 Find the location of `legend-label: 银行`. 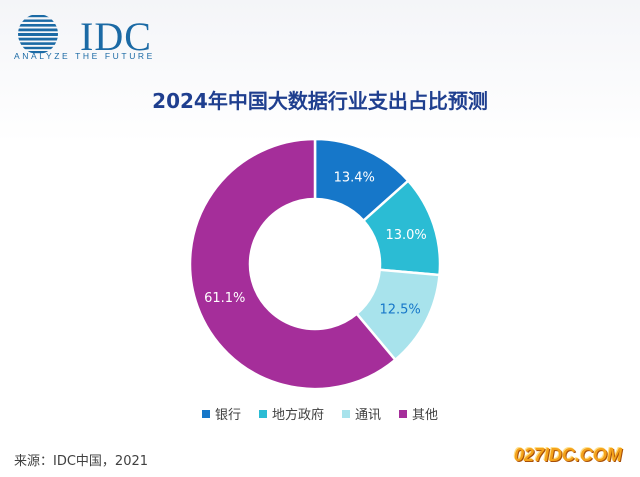

legend-label: 银行 is located at coordinates (227, 415).